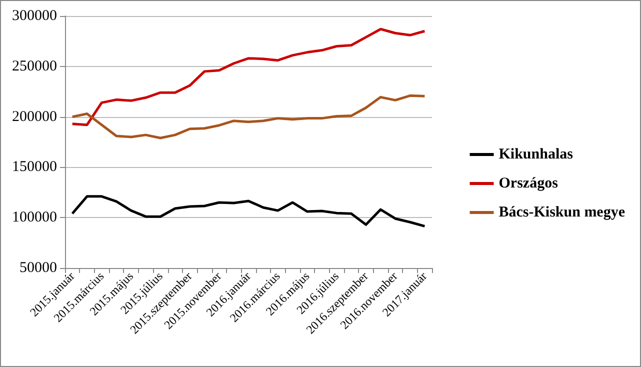 The width and height of the screenshot is (641, 367). I want to click on y-tick-label: 50000, so click(38, 268).